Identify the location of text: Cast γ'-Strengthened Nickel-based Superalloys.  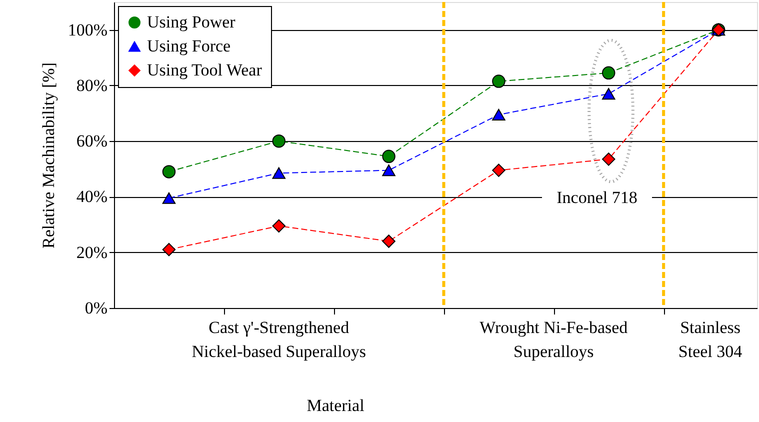
(279, 339).